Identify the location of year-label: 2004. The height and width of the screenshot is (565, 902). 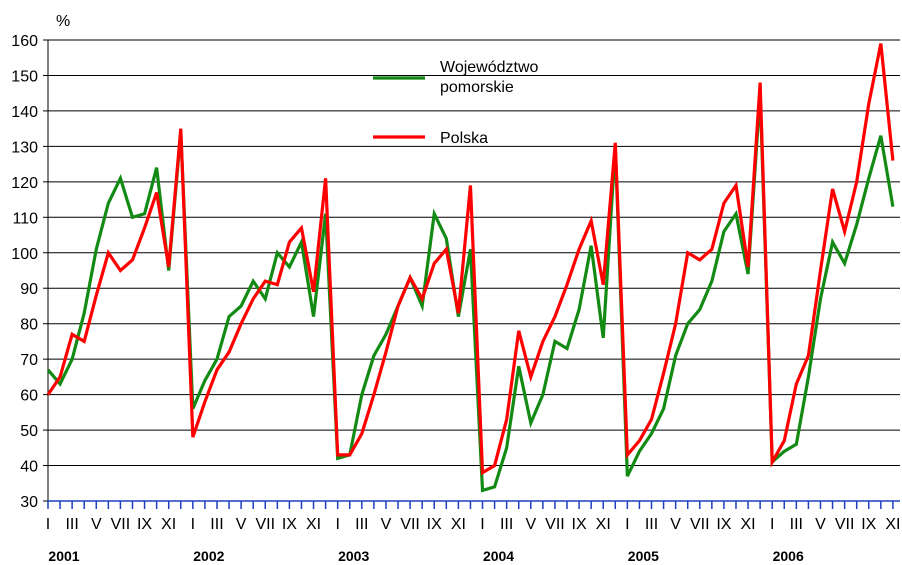
(498, 556).